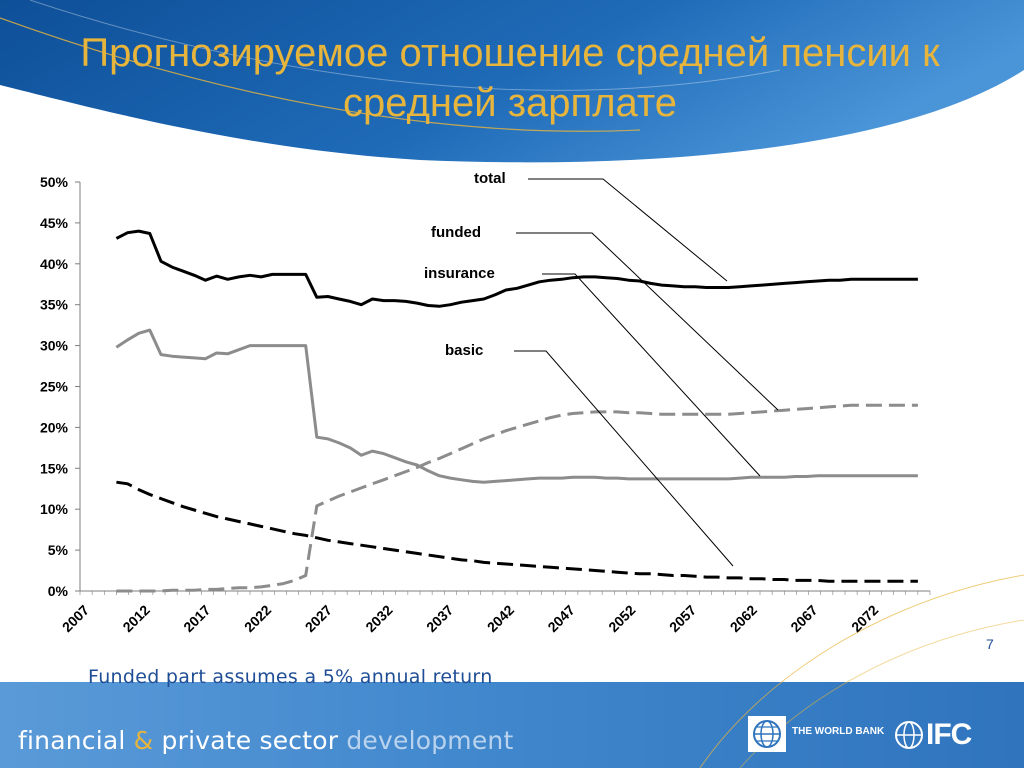  I want to click on footer-brand: financial & private sector development, so click(265, 740).